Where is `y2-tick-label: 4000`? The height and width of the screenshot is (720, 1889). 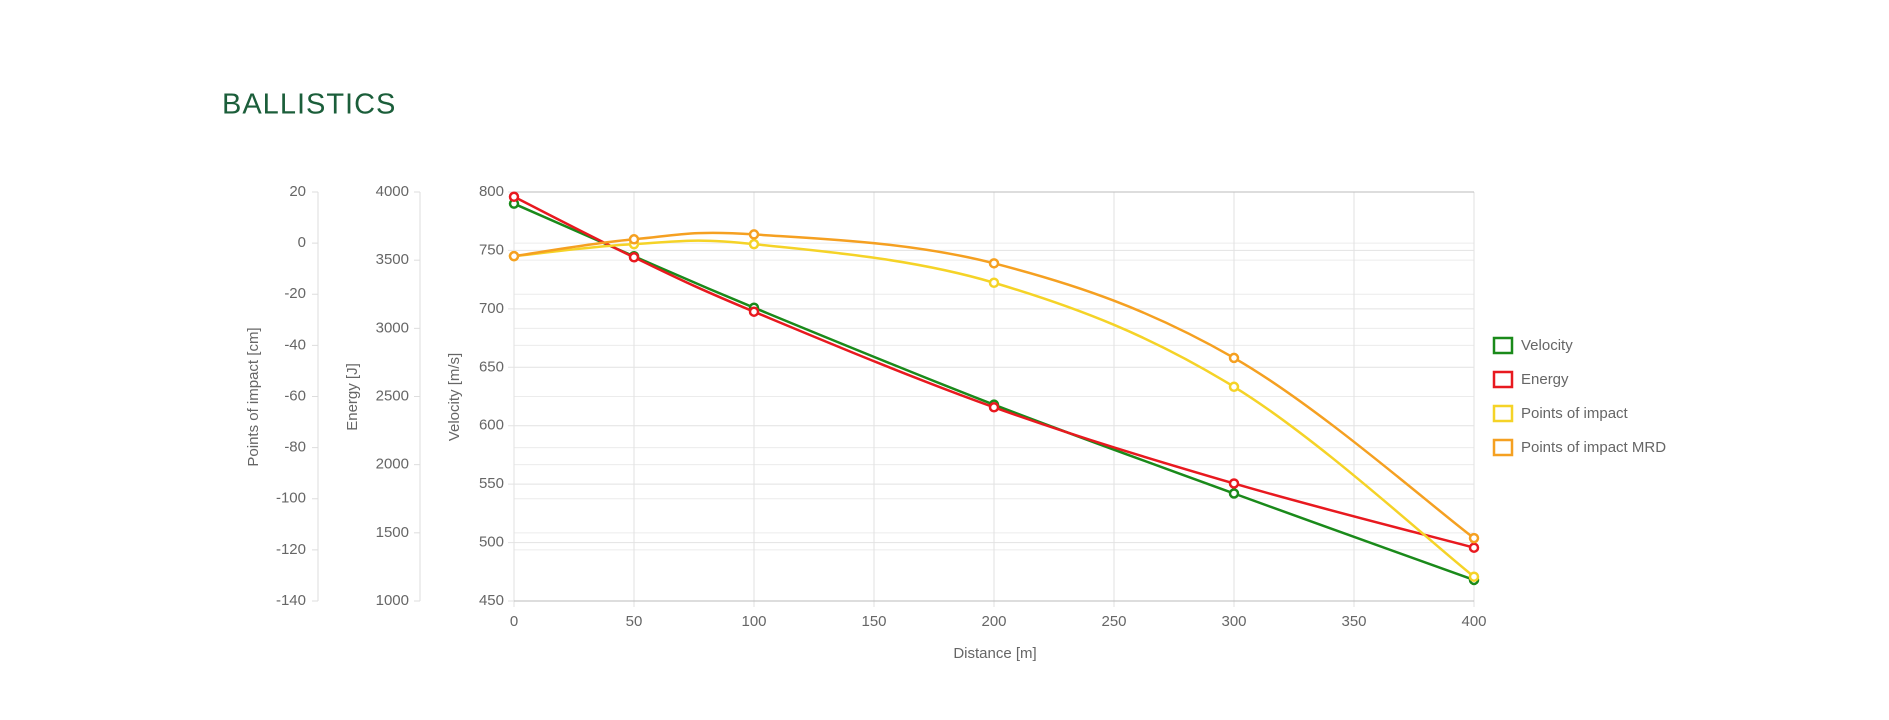 y2-tick-label: 4000 is located at coordinates (392, 191).